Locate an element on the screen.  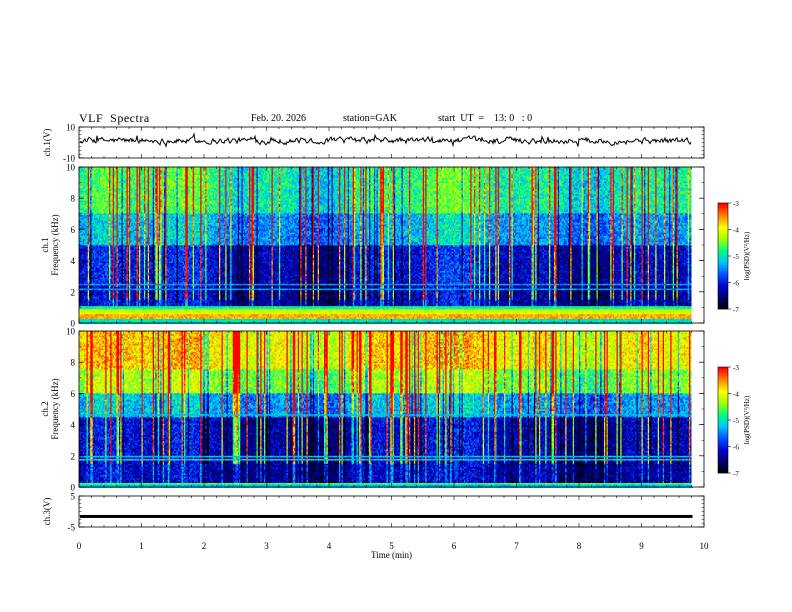
ch1-waveform-ytick-label: 10 is located at coordinates (71, 128).